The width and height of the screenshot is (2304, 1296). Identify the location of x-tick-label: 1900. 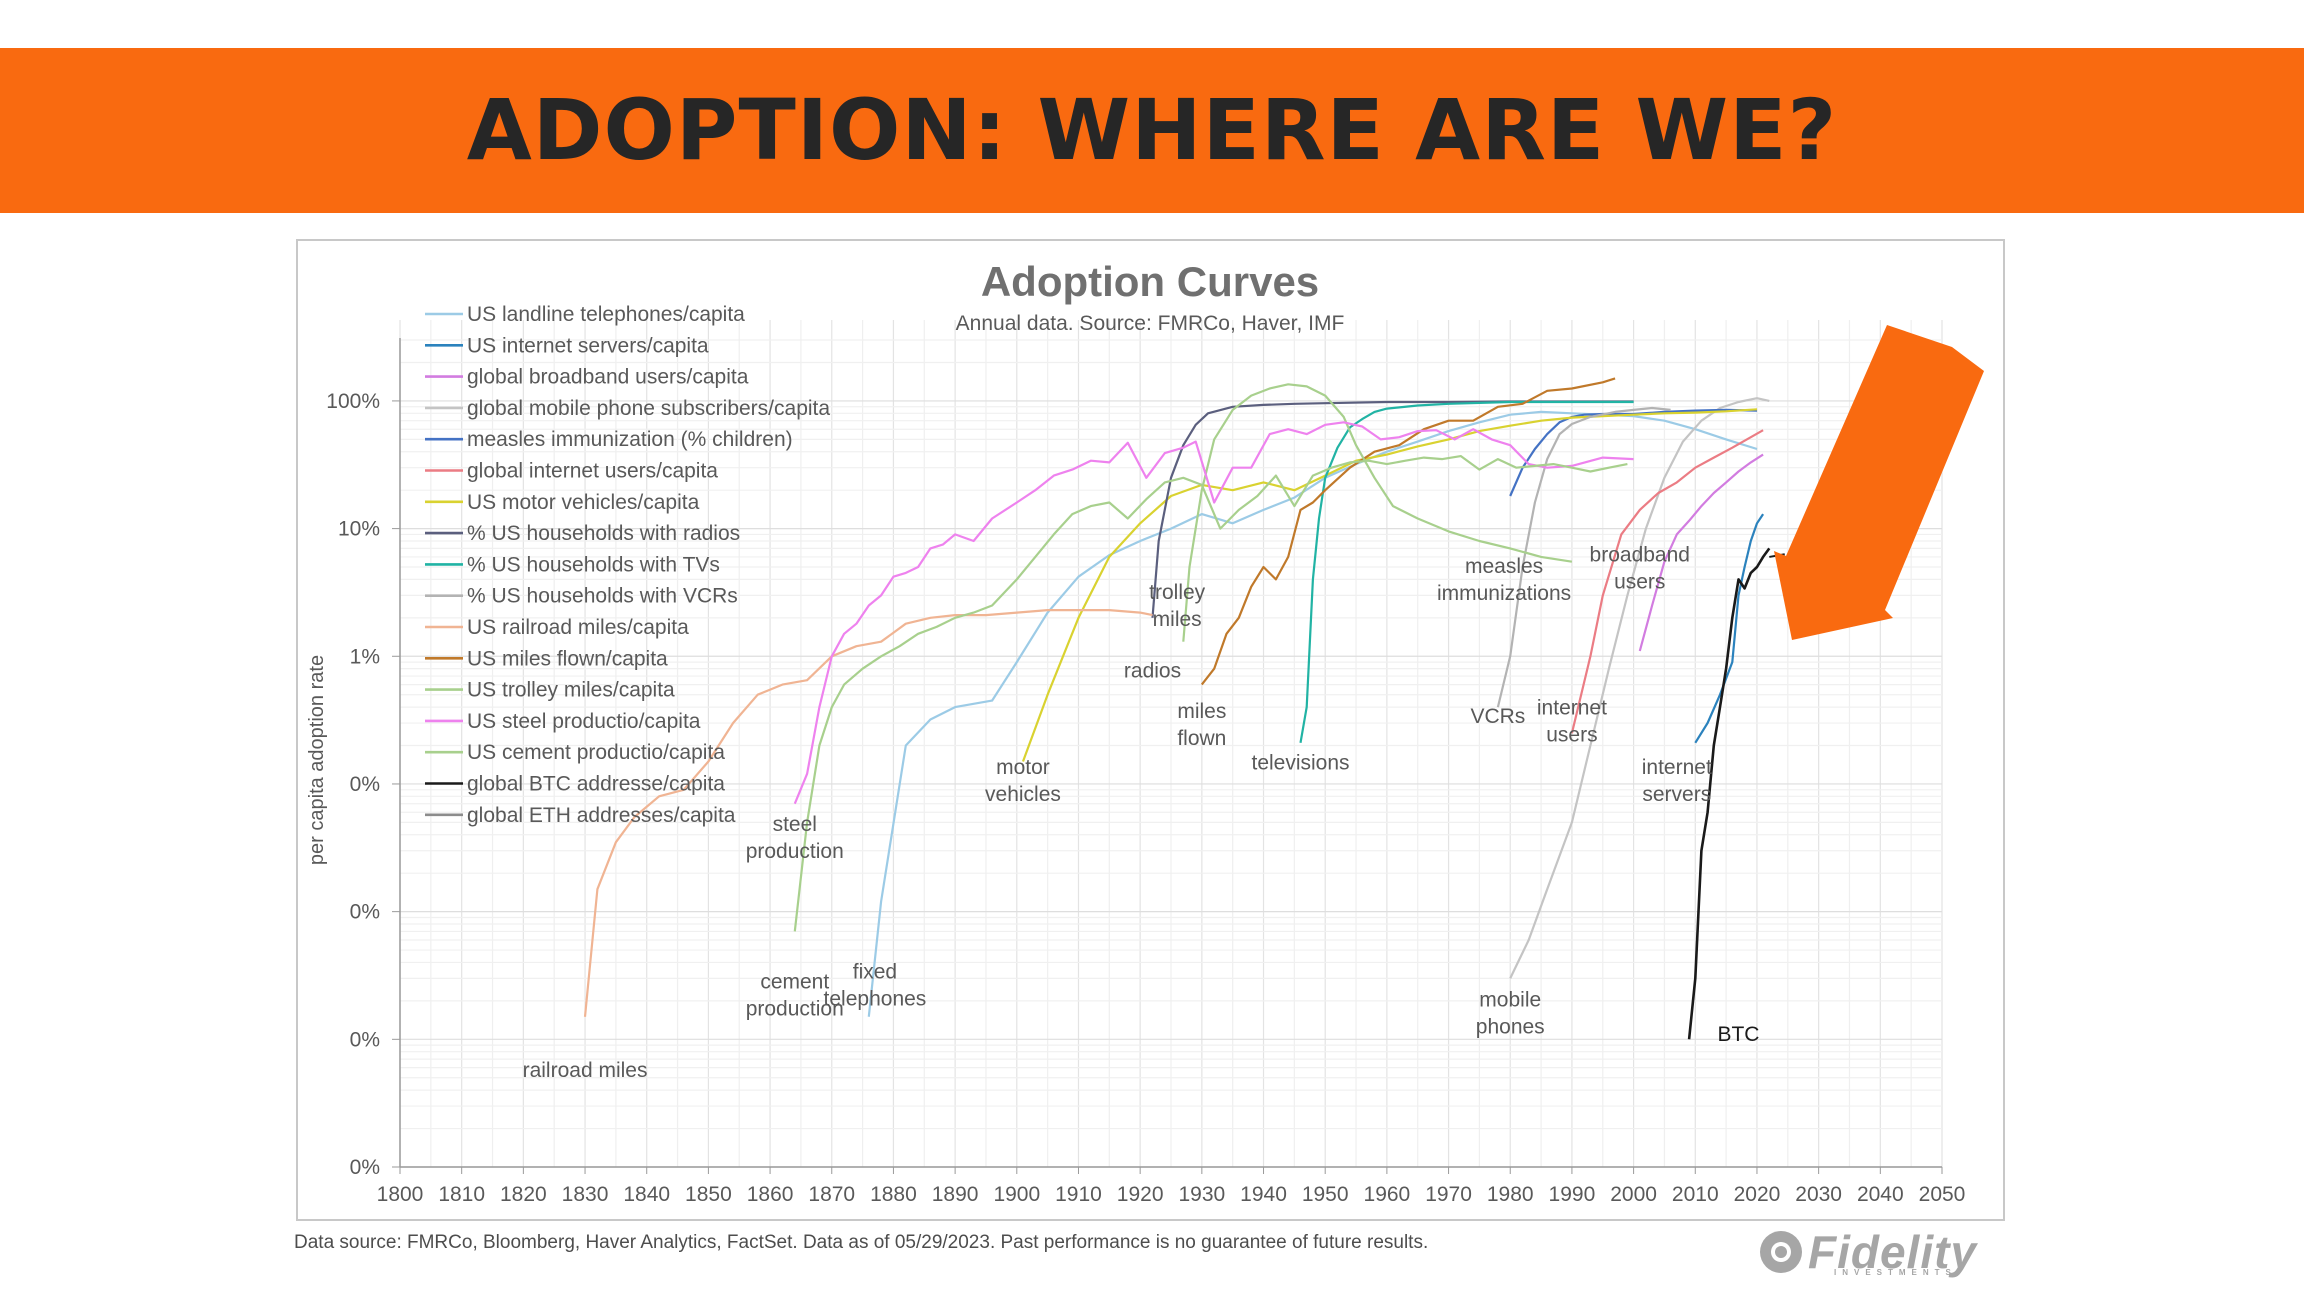
(1016, 1194).